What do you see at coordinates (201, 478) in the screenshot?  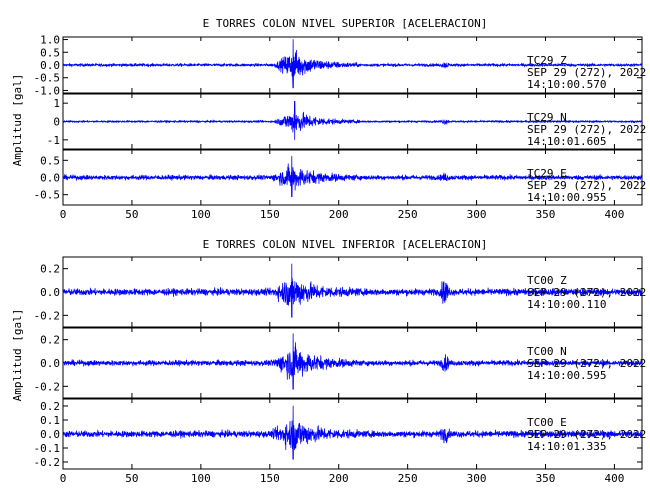 I see `xtick-label-c1-2: 100` at bounding box center [201, 478].